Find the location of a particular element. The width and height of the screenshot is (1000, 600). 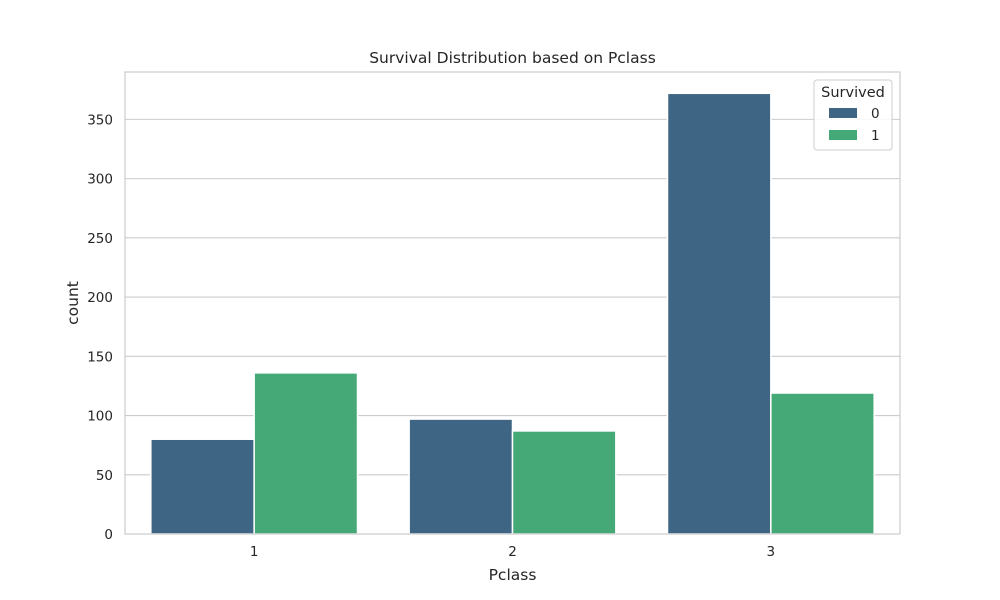

legend-label-survived-1: 1 is located at coordinates (875, 136).